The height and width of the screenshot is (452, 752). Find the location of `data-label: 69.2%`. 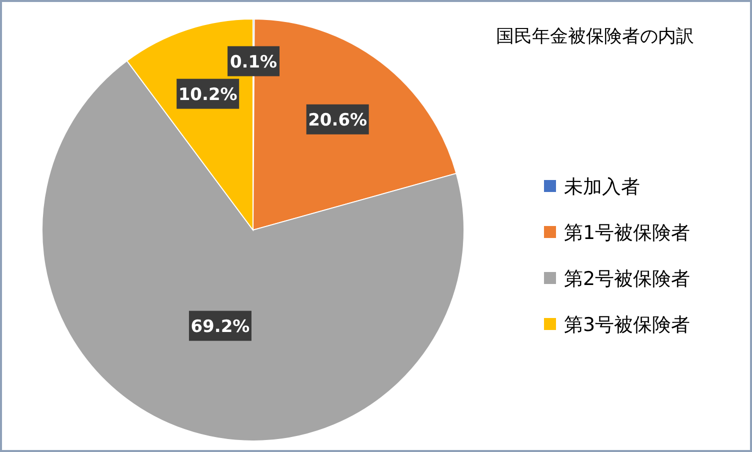

data-label: 69.2% is located at coordinates (220, 326).